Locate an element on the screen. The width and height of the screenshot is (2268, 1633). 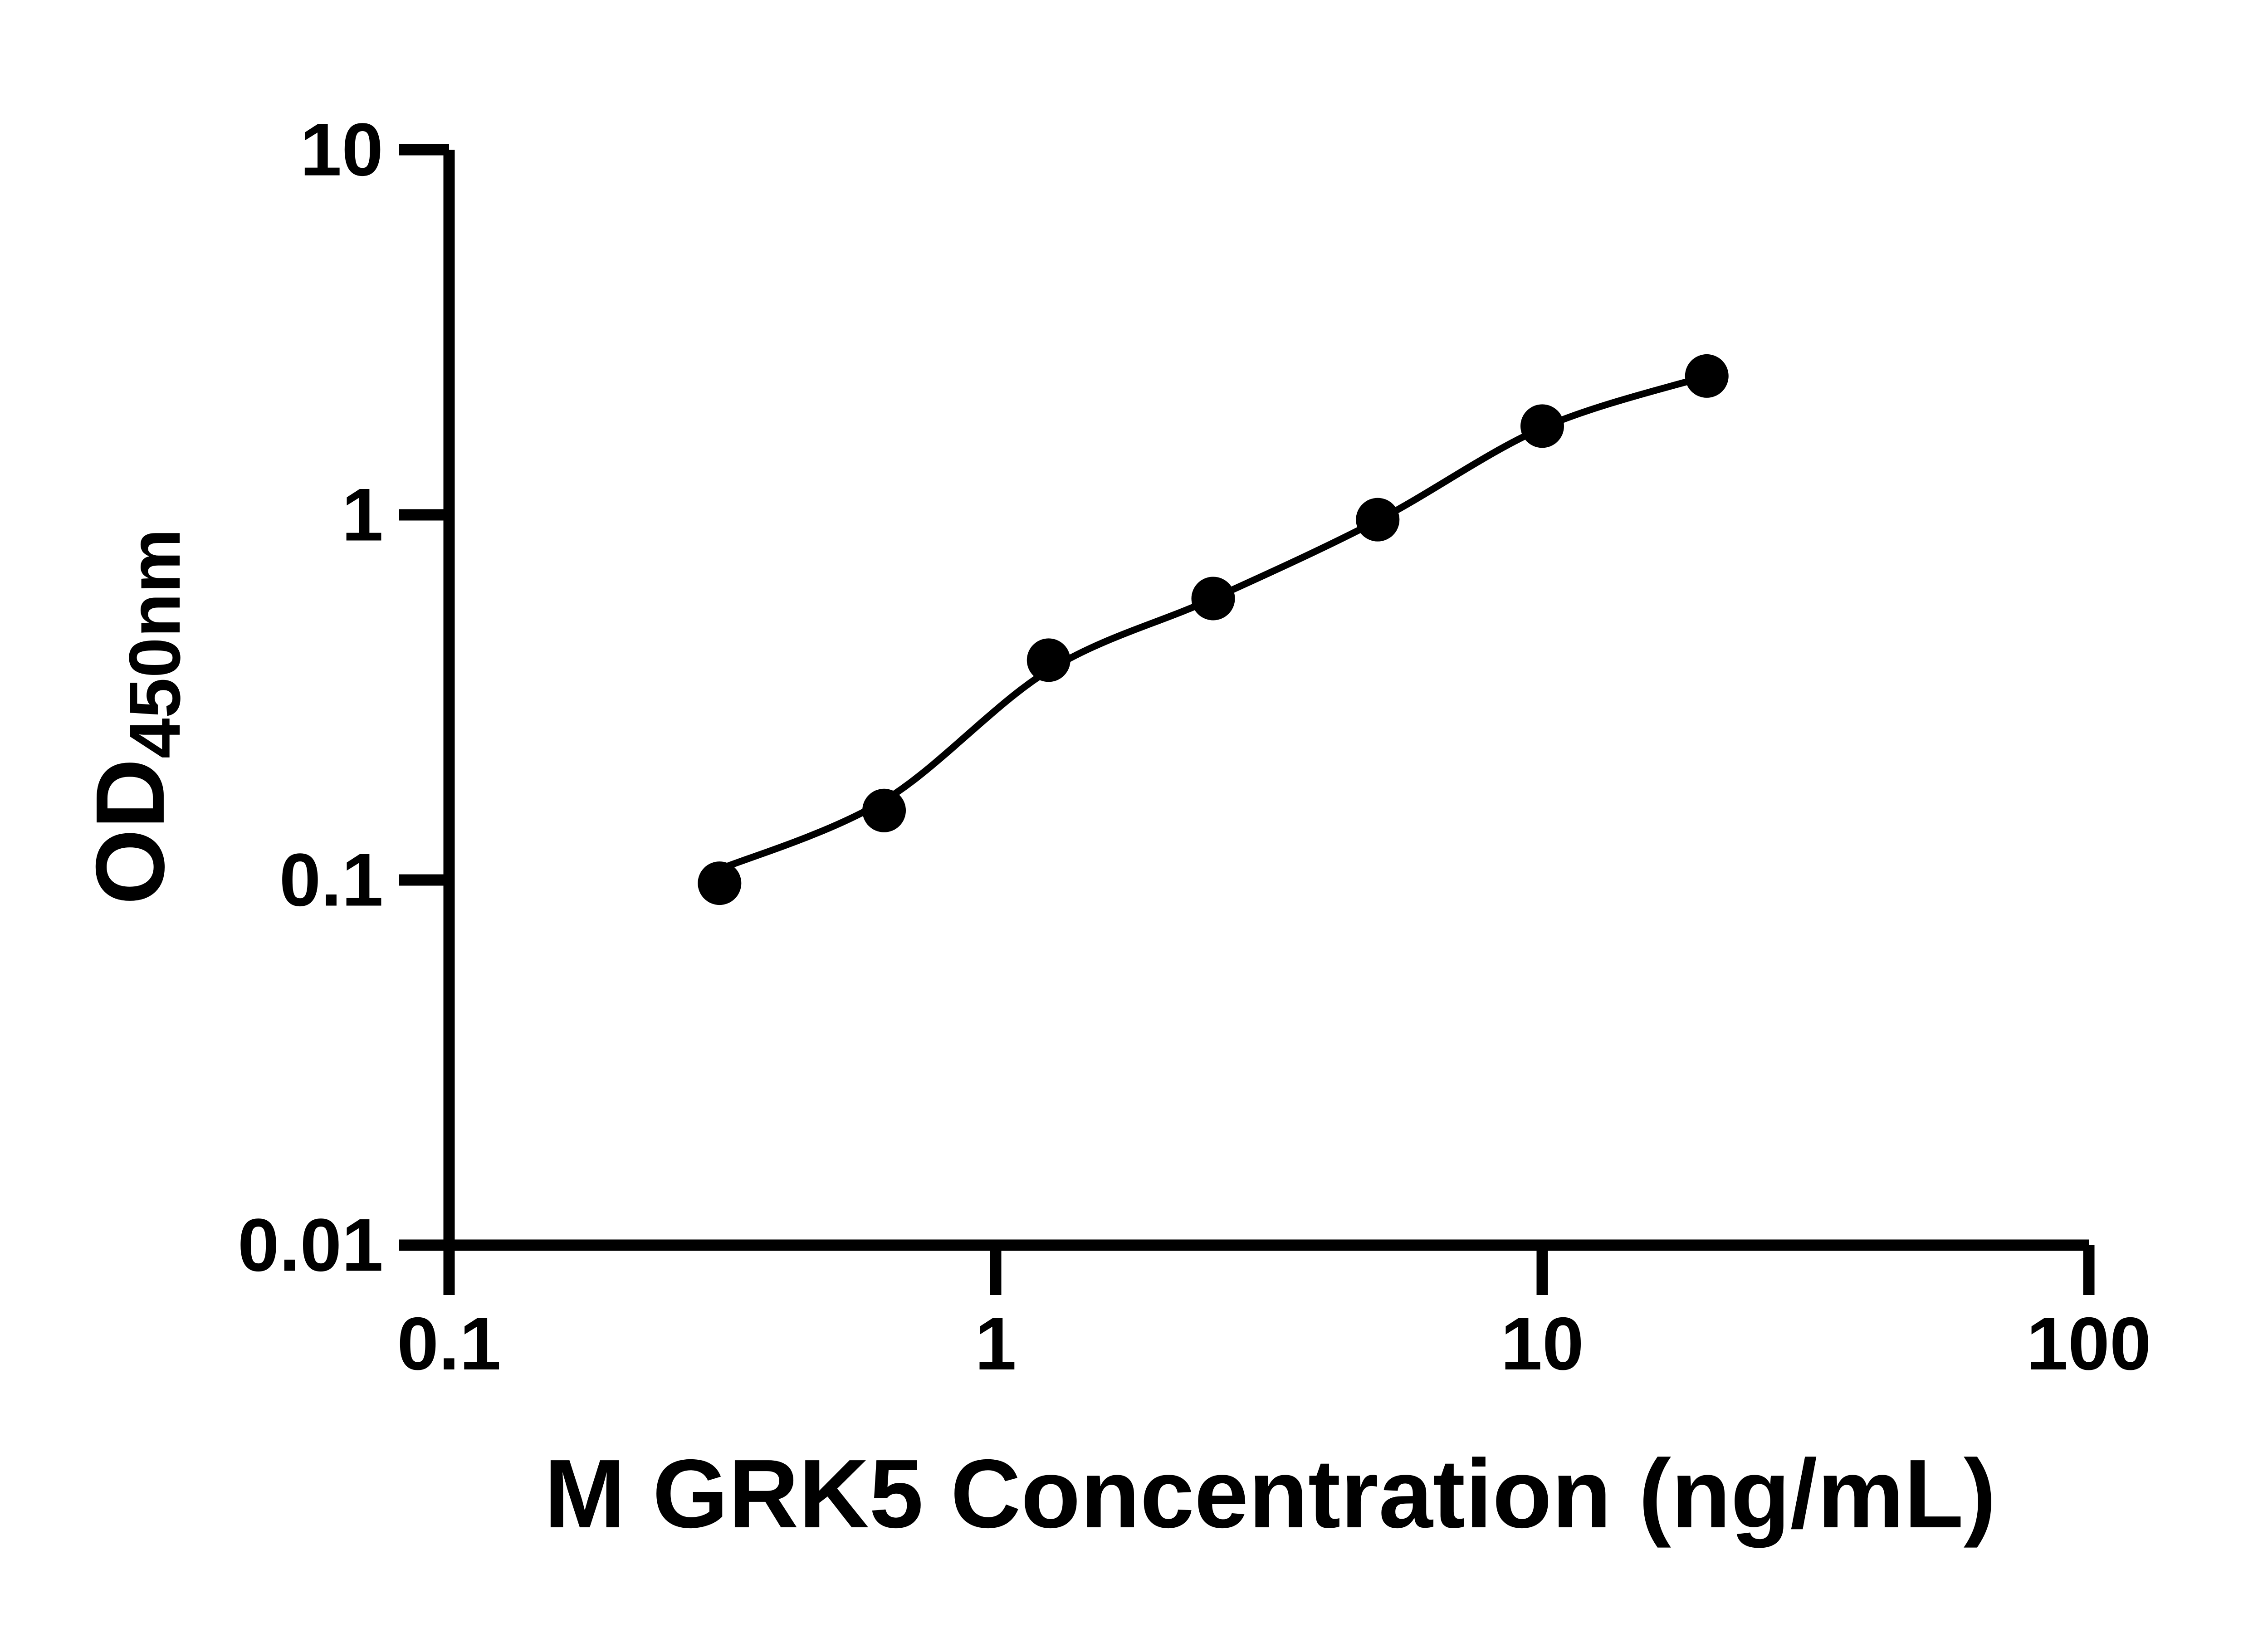
y-tick-label-0.1: 0.1 is located at coordinates (331, 880).